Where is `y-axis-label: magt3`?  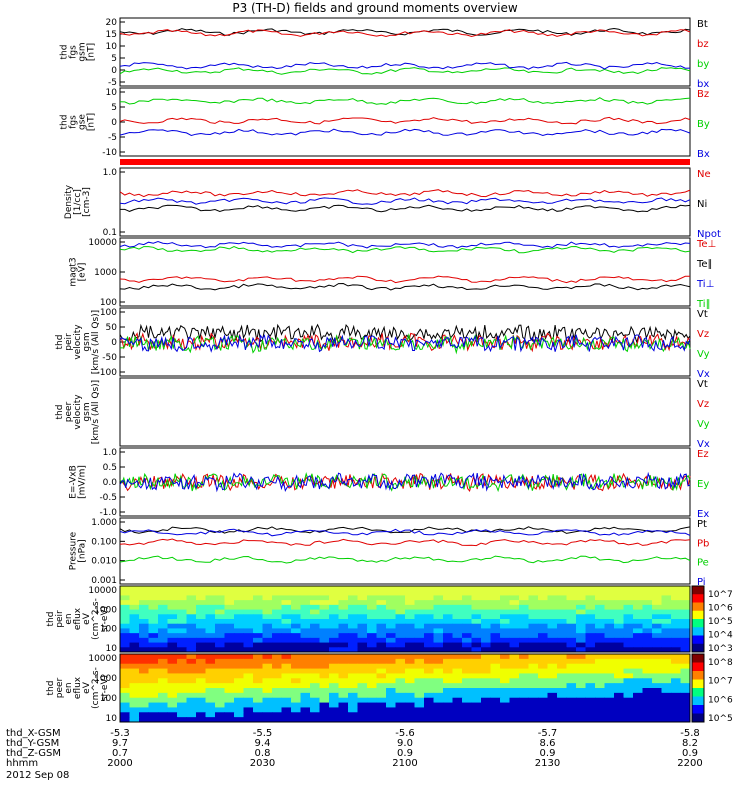 y-axis-label: magt3 is located at coordinates (74, 271).